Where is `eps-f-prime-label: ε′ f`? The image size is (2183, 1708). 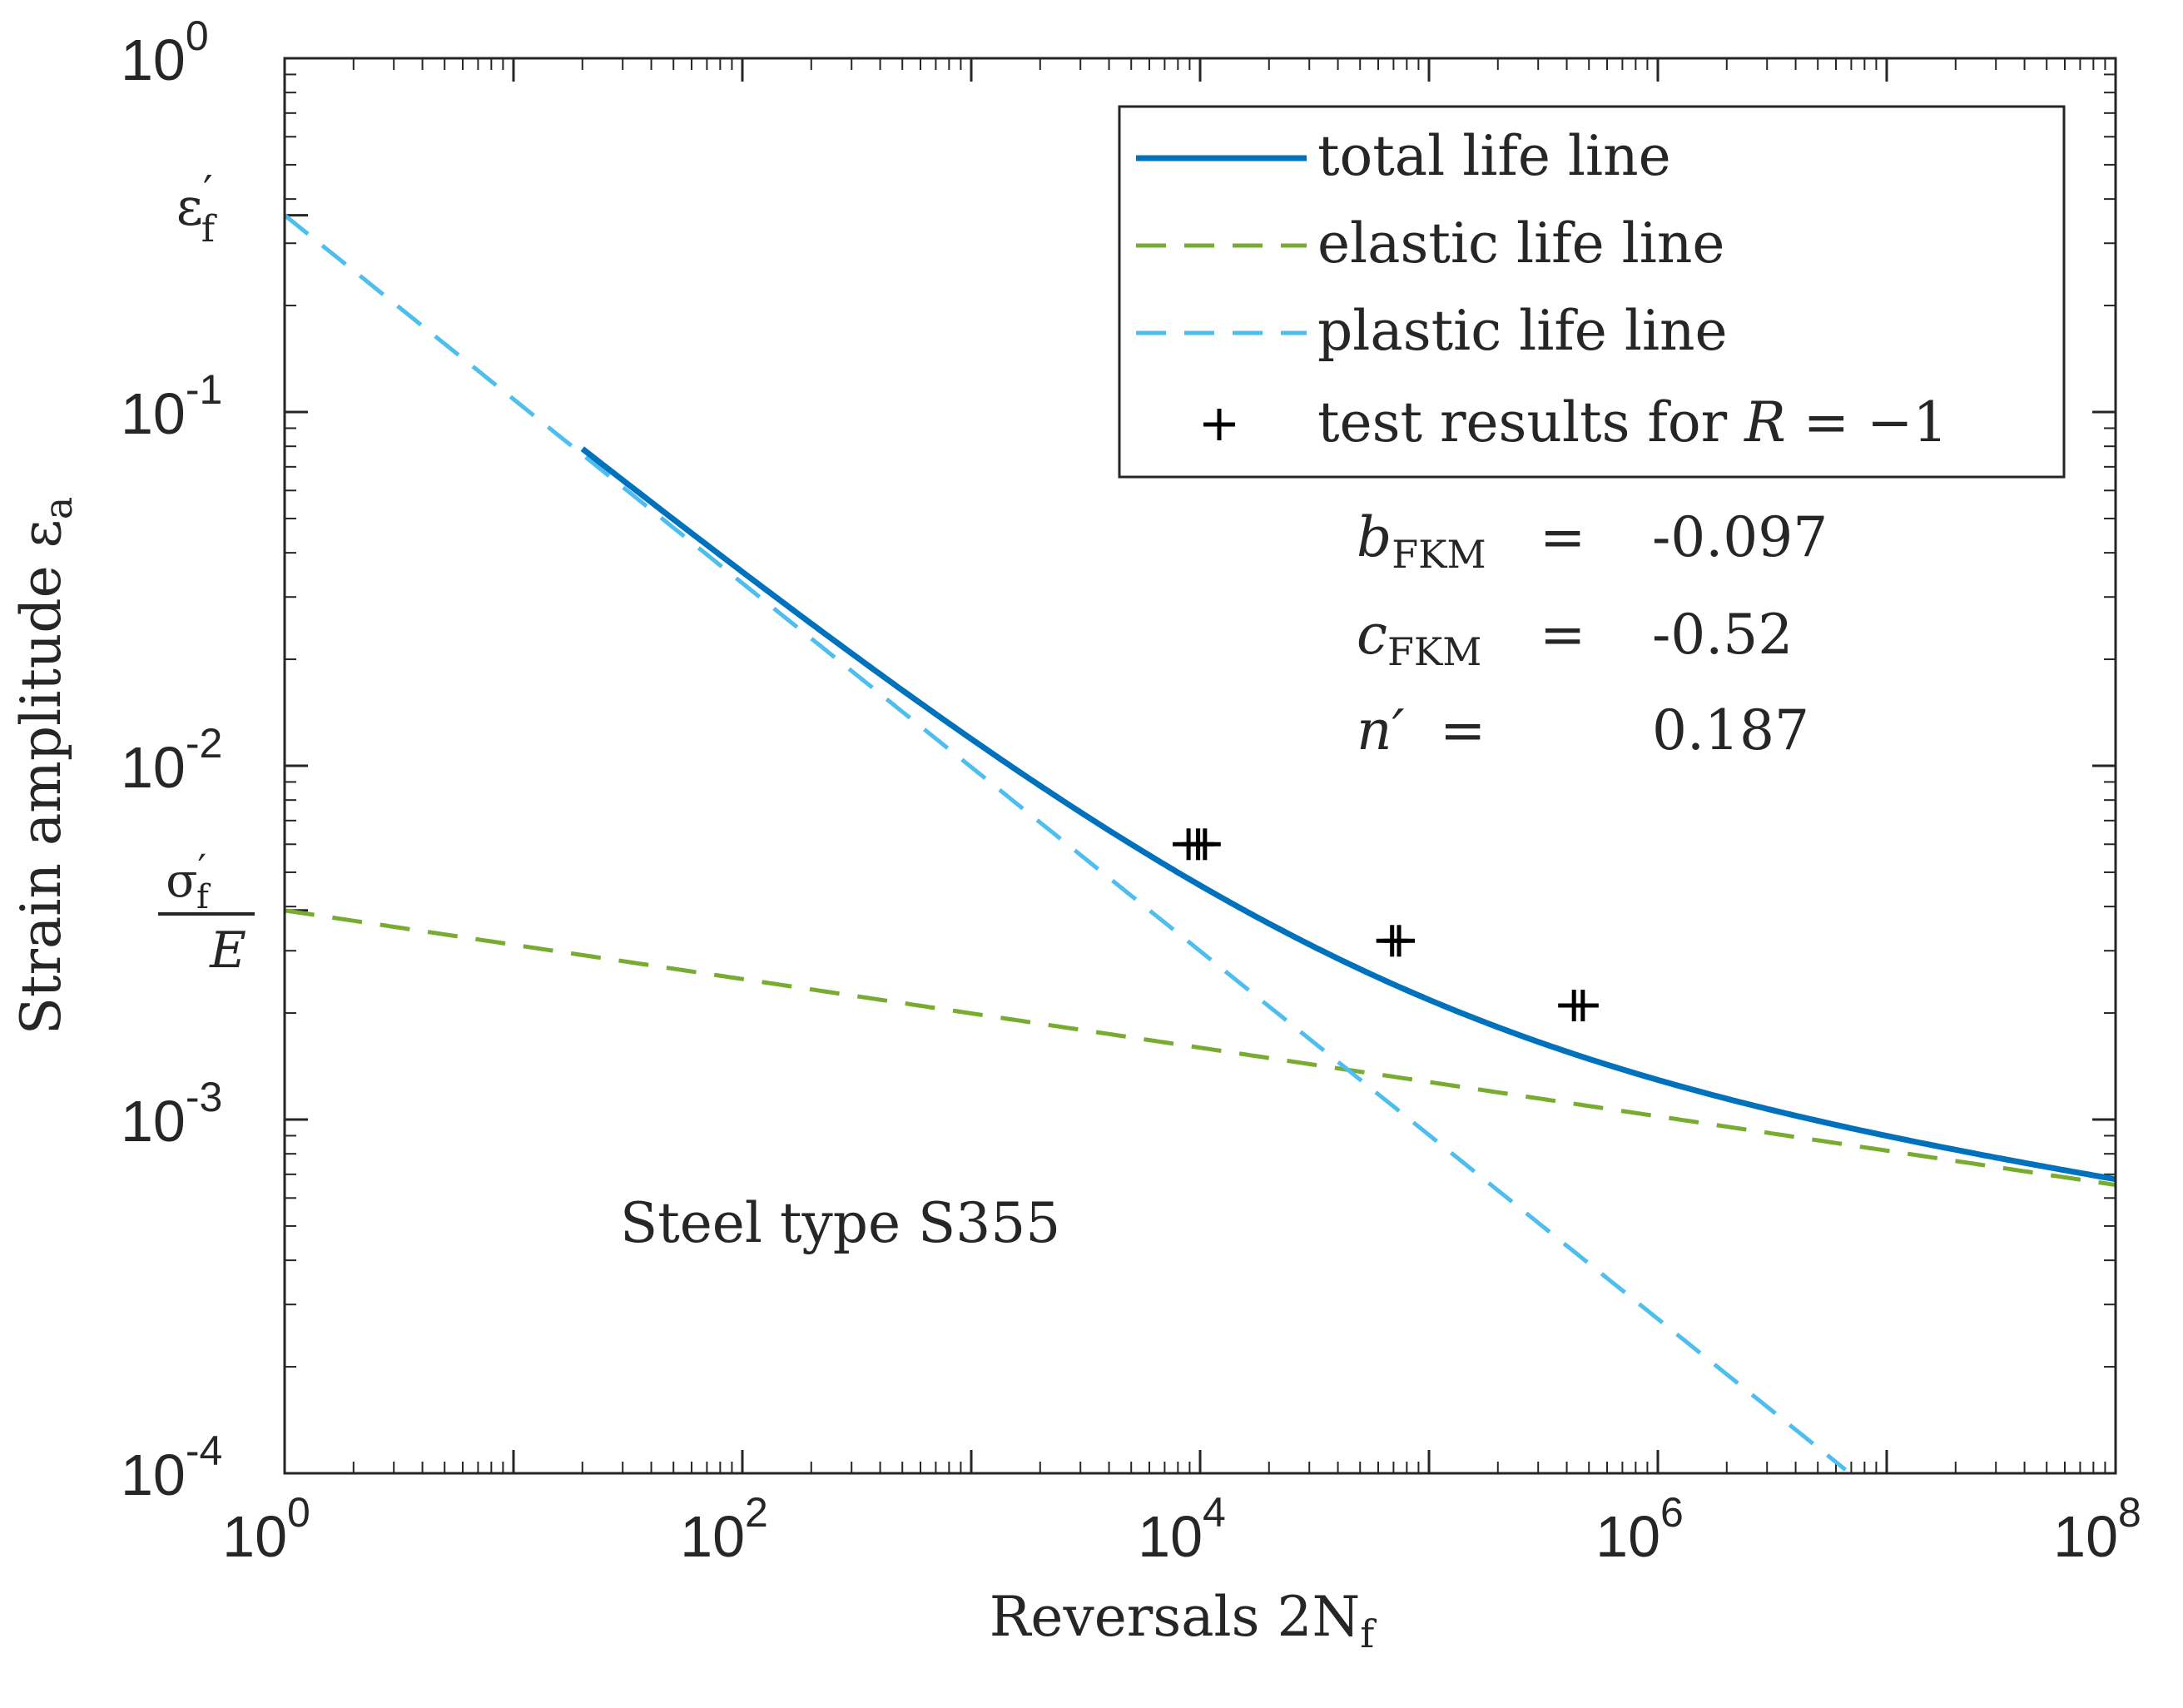 eps-f-prime-label: ε′ f is located at coordinates (196, 209).